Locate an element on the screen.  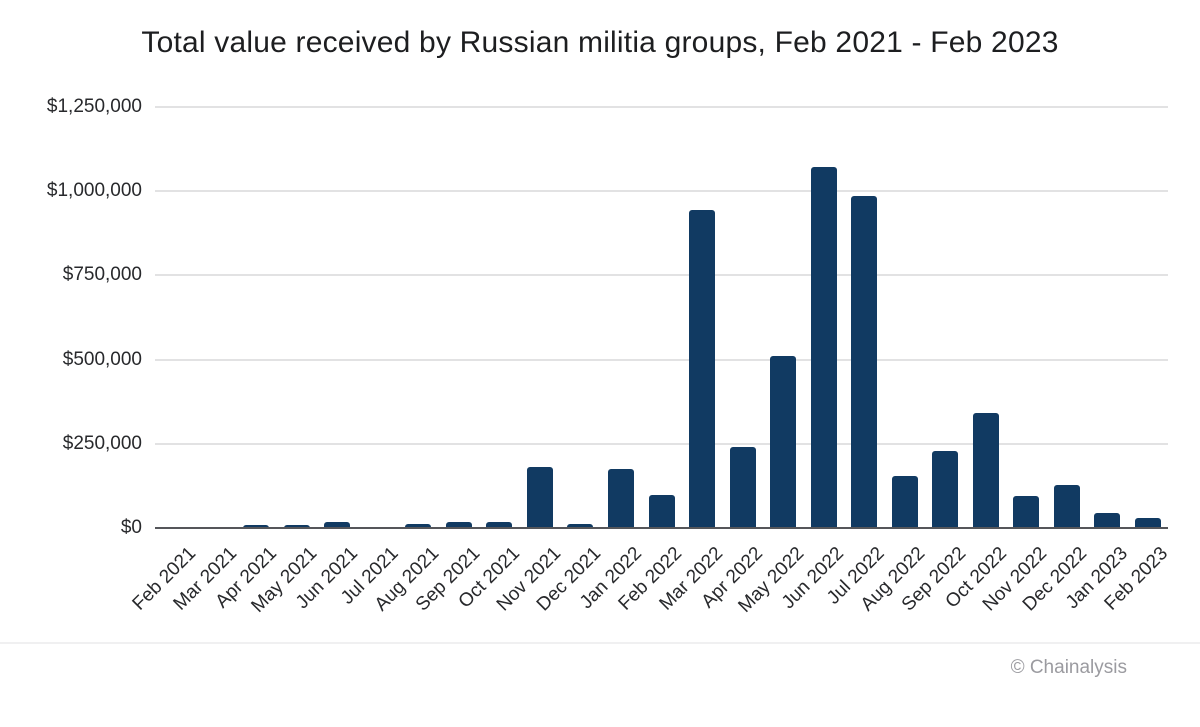
x-axis-line is located at coordinates (661, 528).